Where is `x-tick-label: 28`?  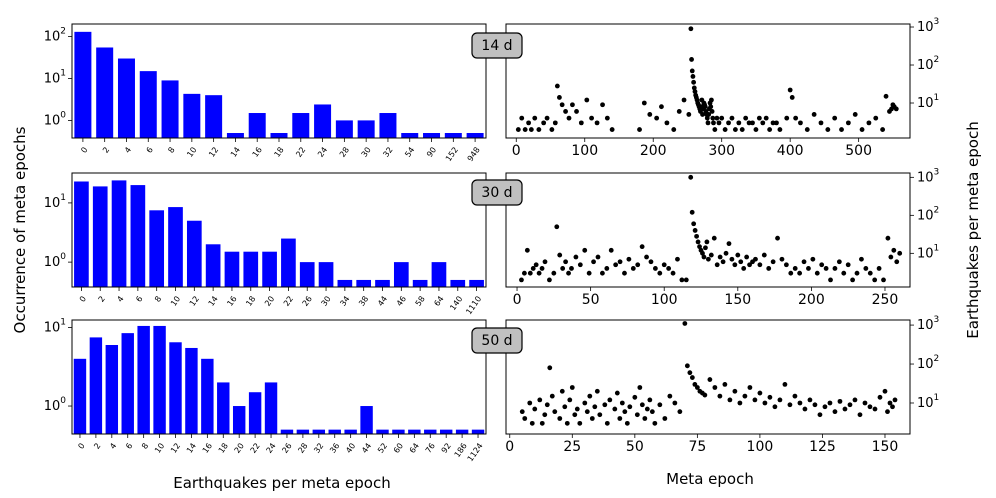
x-tick-label: 28 is located at coordinates (344, 152).